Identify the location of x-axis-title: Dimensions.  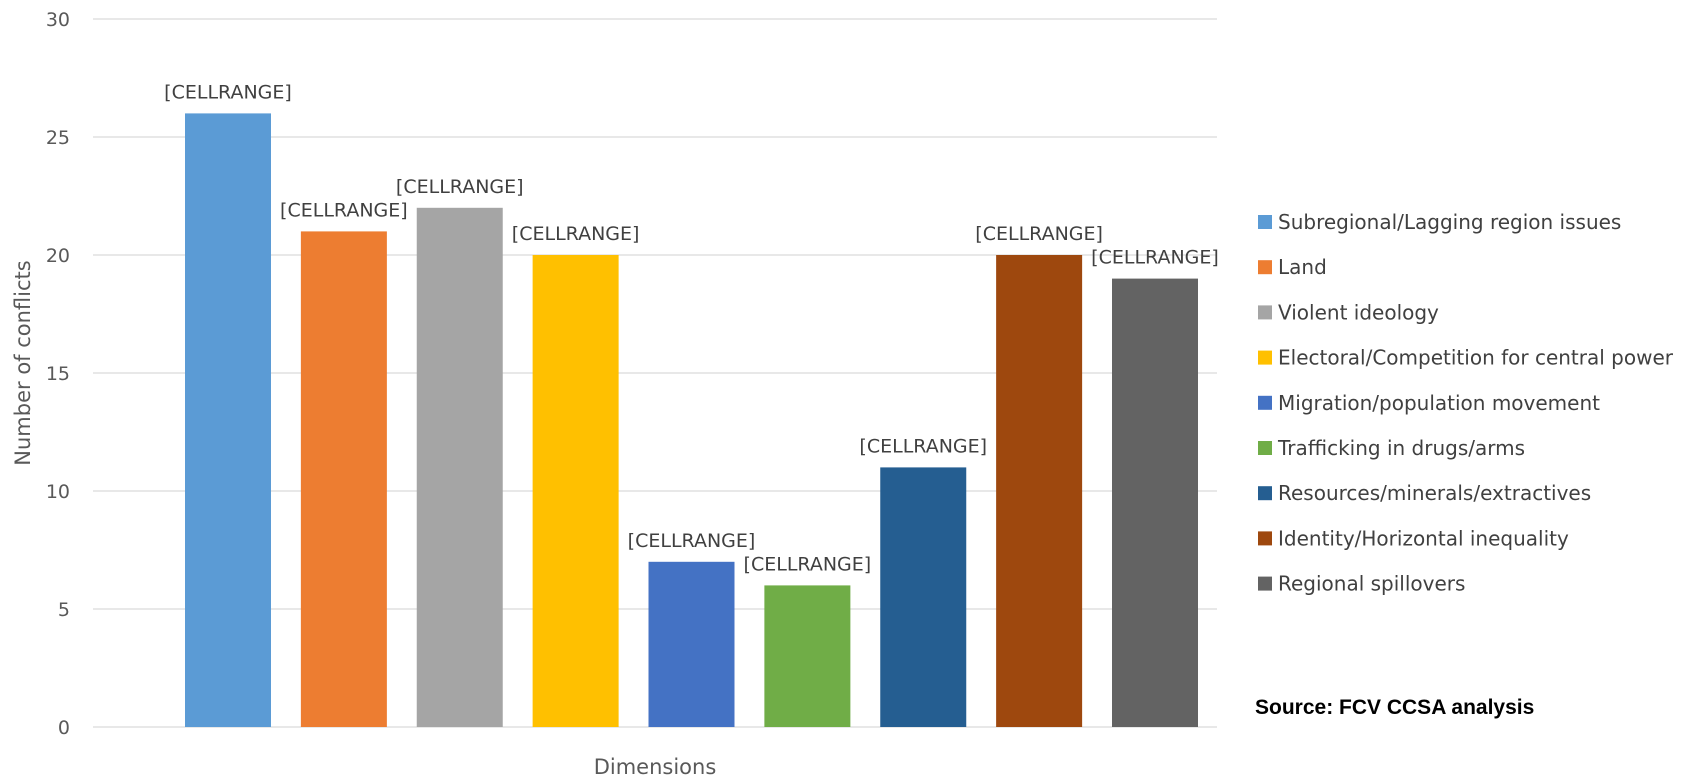
(655, 766).